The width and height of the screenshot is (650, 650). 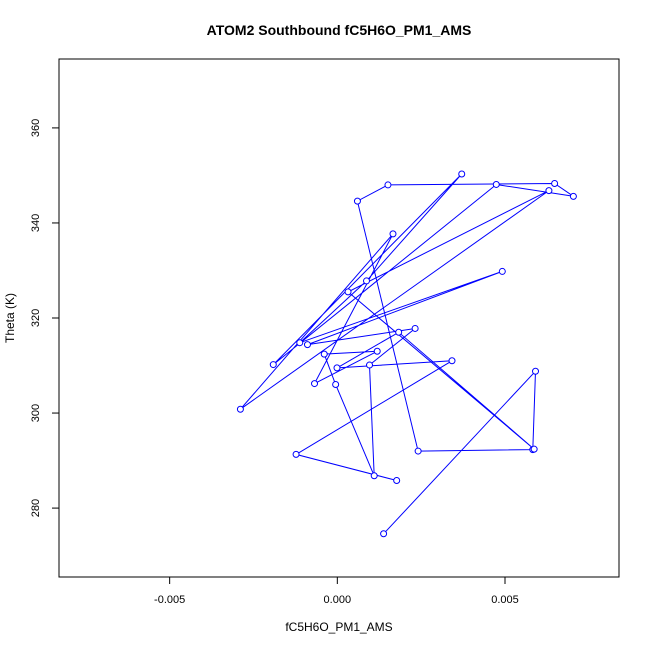 I want to click on y-tick-label: 320, so click(x=36, y=318).